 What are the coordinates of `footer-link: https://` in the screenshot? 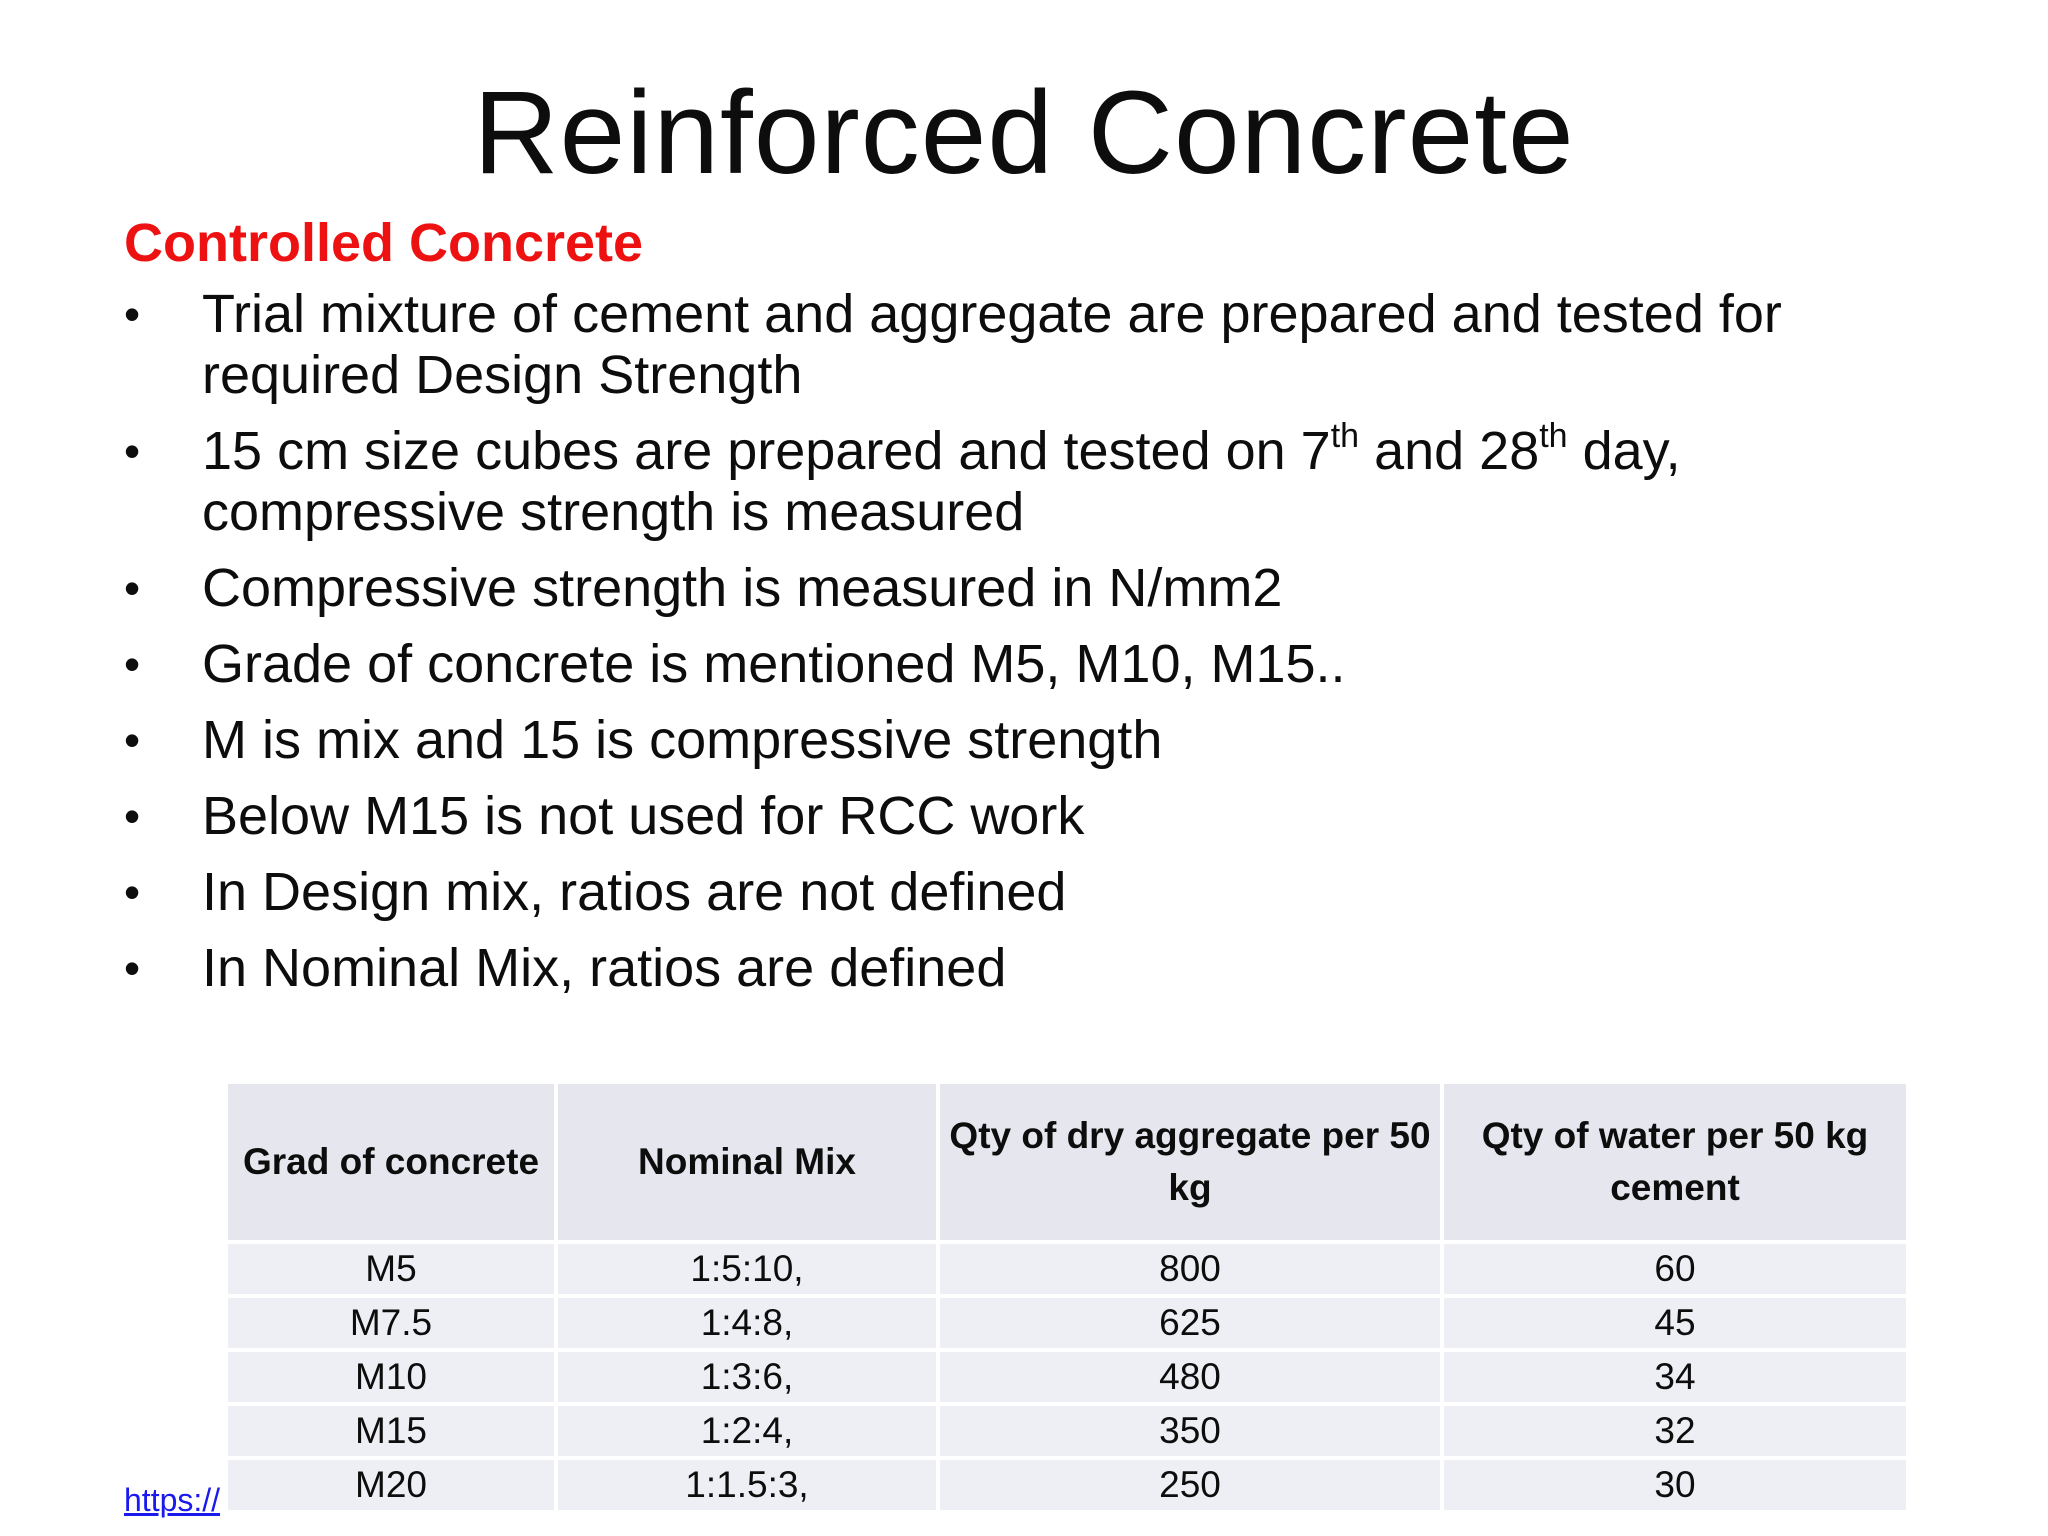 It's located at (172, 1500).